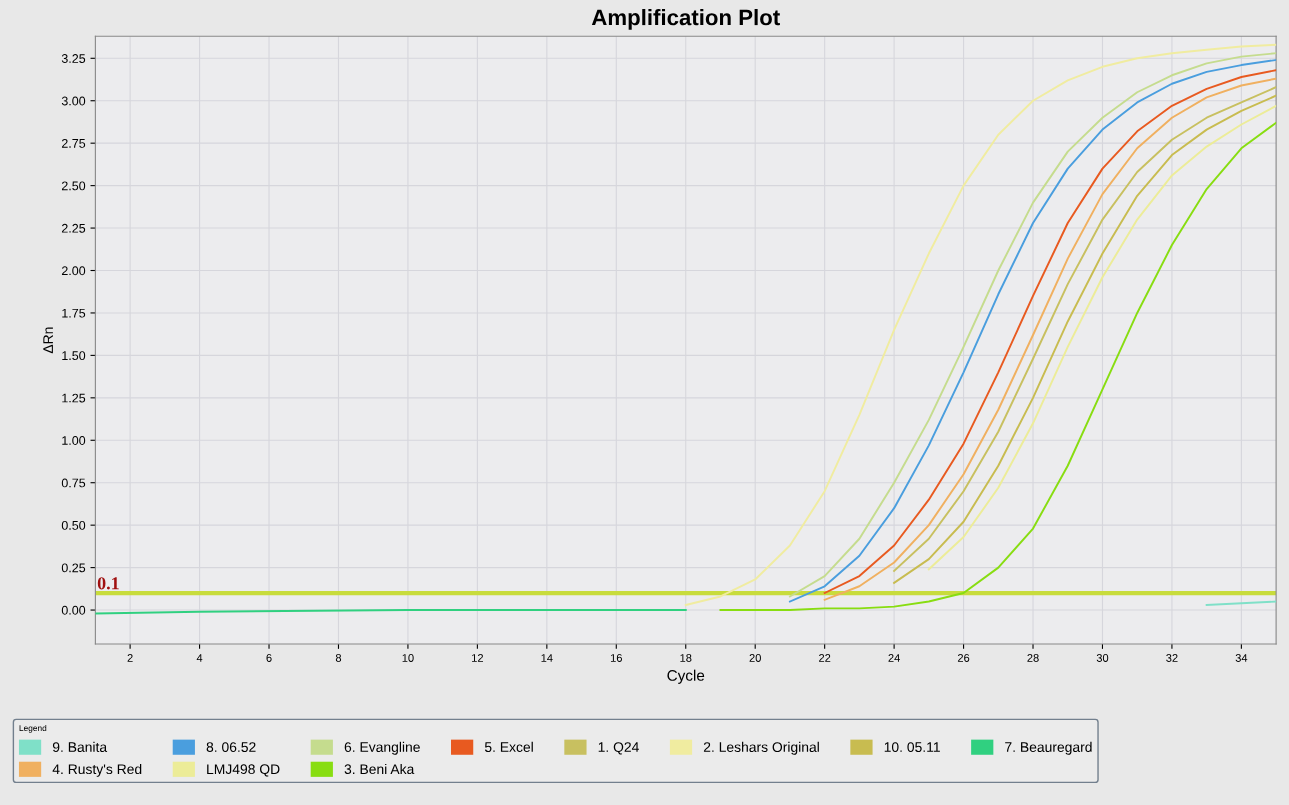 The width and height of the screenshot is (1289, 805). What do you see at coordinates (382, 748) in the screenshot?
I see `legend-label: 6. Evangline` at bounding box center [382, 748].